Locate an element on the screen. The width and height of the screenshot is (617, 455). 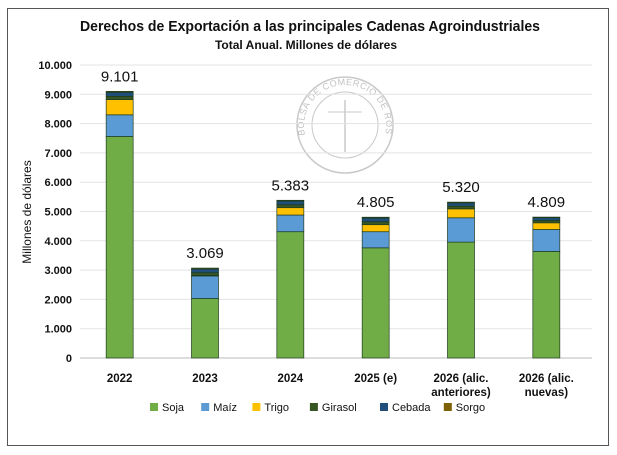
legend-swatch-girasol is located at coordinates (313, 407).